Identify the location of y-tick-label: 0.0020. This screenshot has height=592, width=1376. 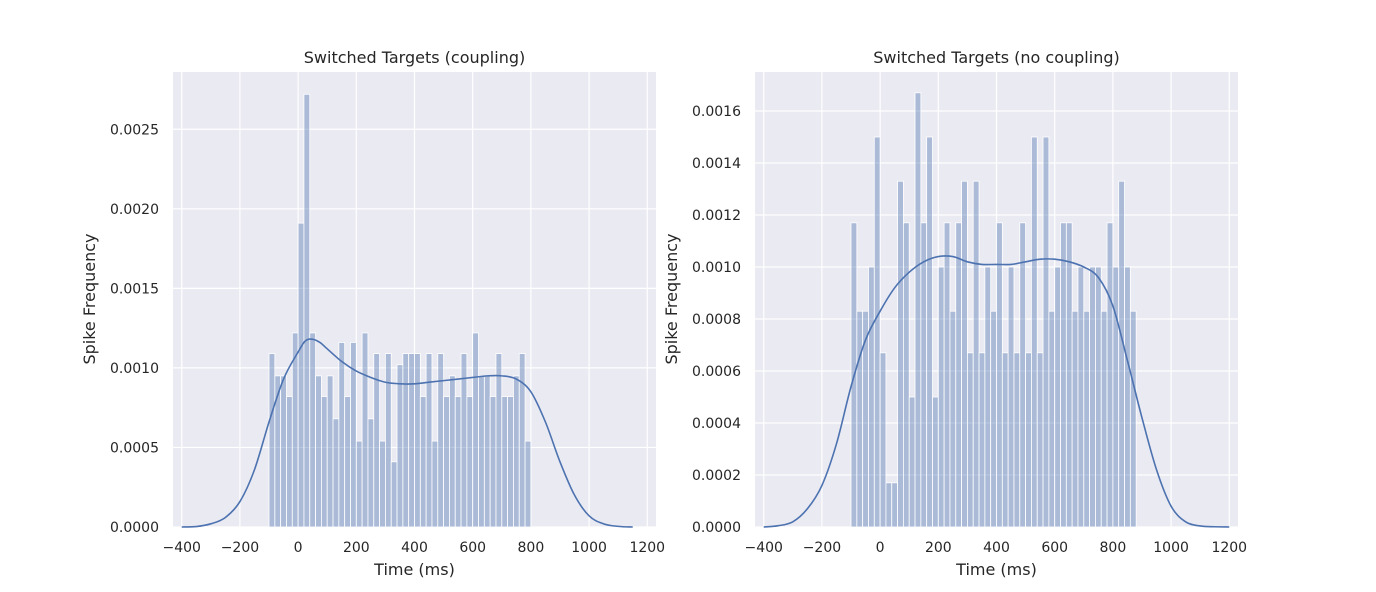
(134, 210).